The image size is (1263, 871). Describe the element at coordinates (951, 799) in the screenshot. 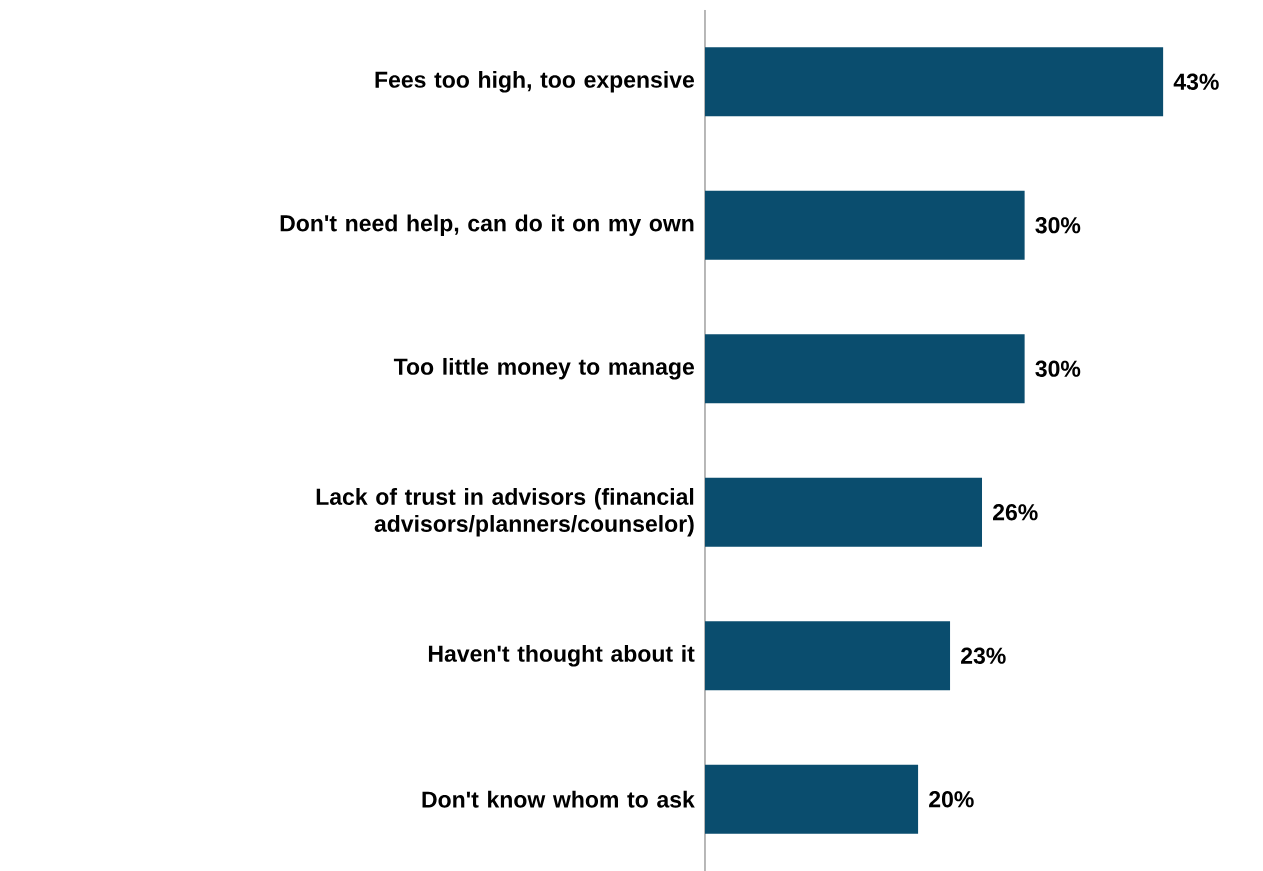

I see `data-label: 20%` at that location.